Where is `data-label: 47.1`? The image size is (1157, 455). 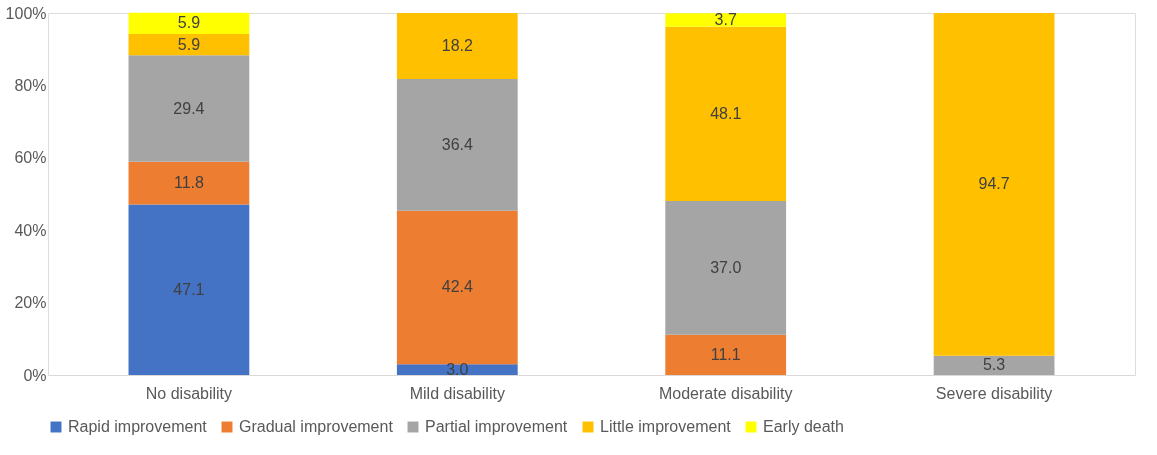
data-label: 47.1 is located at coordinates (189, 289).